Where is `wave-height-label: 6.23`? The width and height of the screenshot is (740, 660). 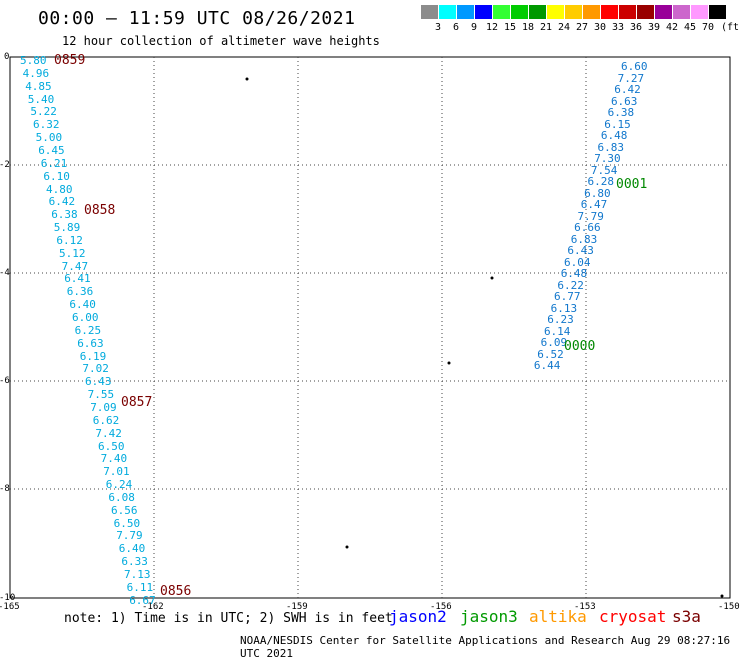 wave-height-label: 6.23 is located at coordinates (560, 319).